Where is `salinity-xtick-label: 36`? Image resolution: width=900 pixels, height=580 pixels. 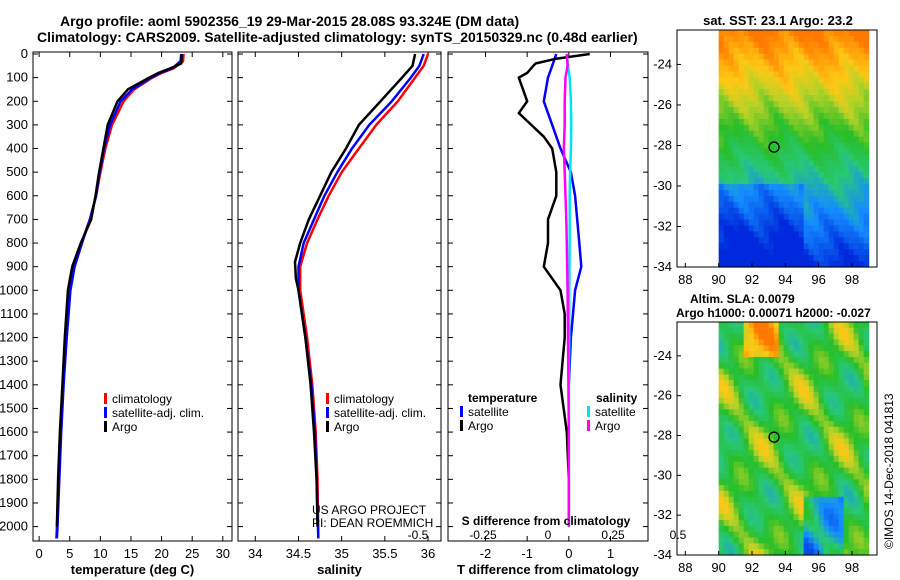 salinity-xtick-label: 36 is located at coordinates (428, 553).